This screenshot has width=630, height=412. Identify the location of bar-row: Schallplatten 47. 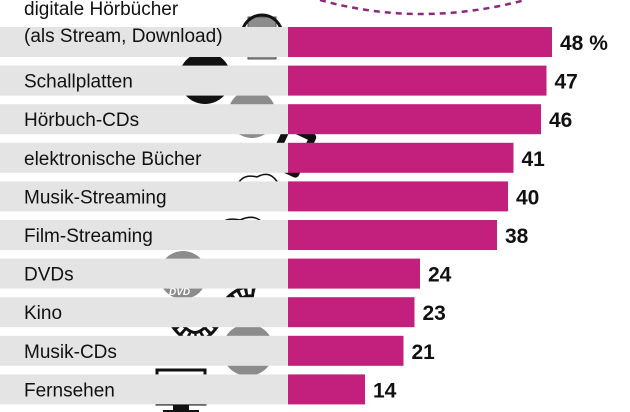
(289, 80).